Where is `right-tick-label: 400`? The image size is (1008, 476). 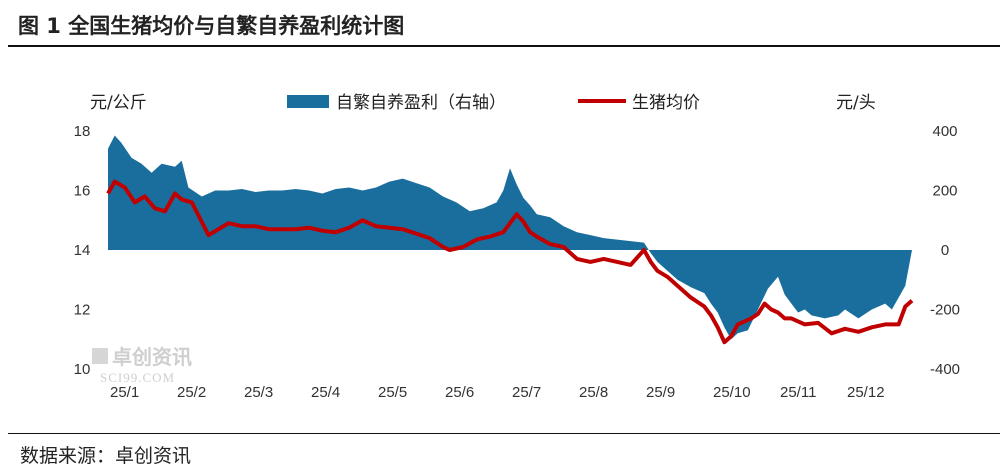 right-tick-label: 400 is located at coordinates (944, 131).